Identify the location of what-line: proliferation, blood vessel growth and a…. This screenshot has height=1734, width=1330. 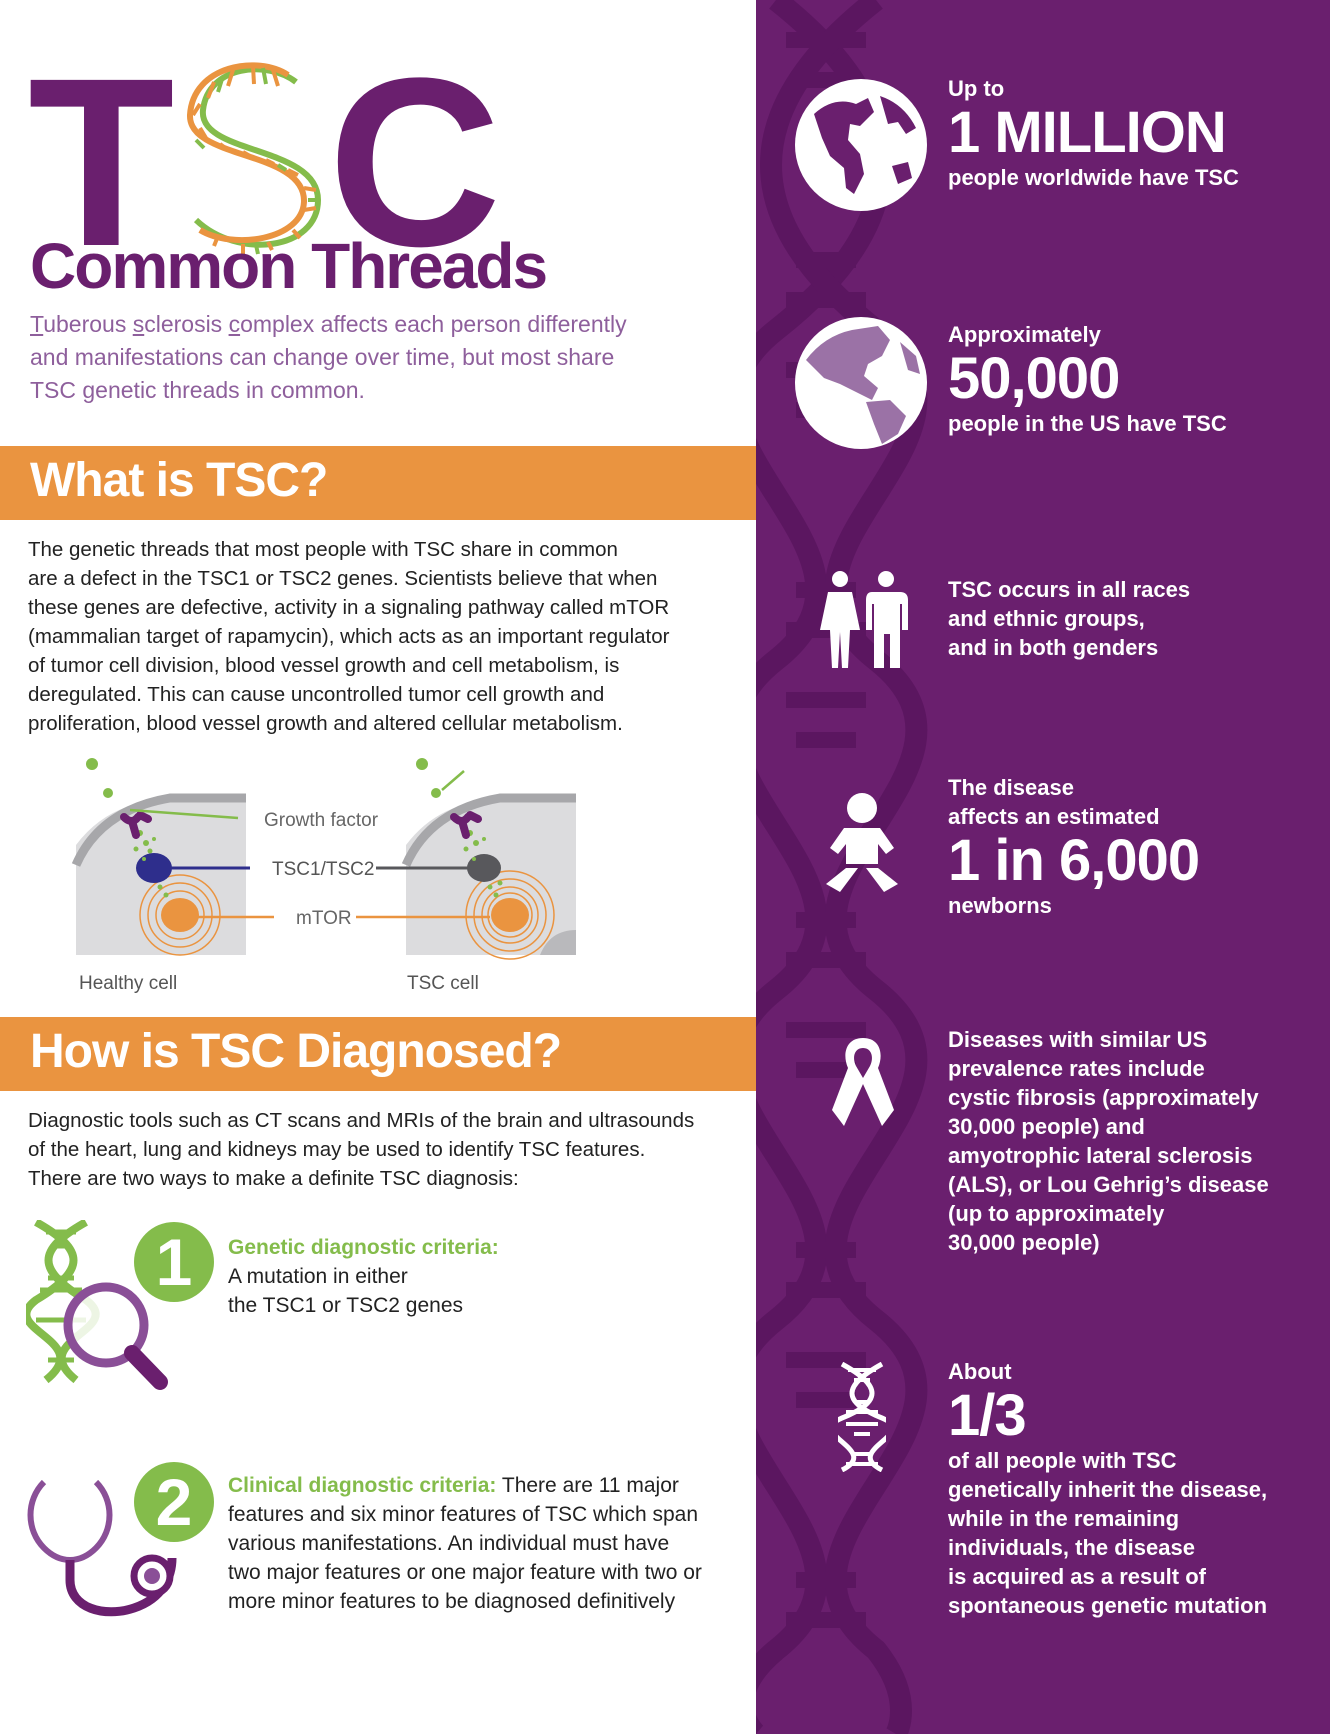
(325, 723).